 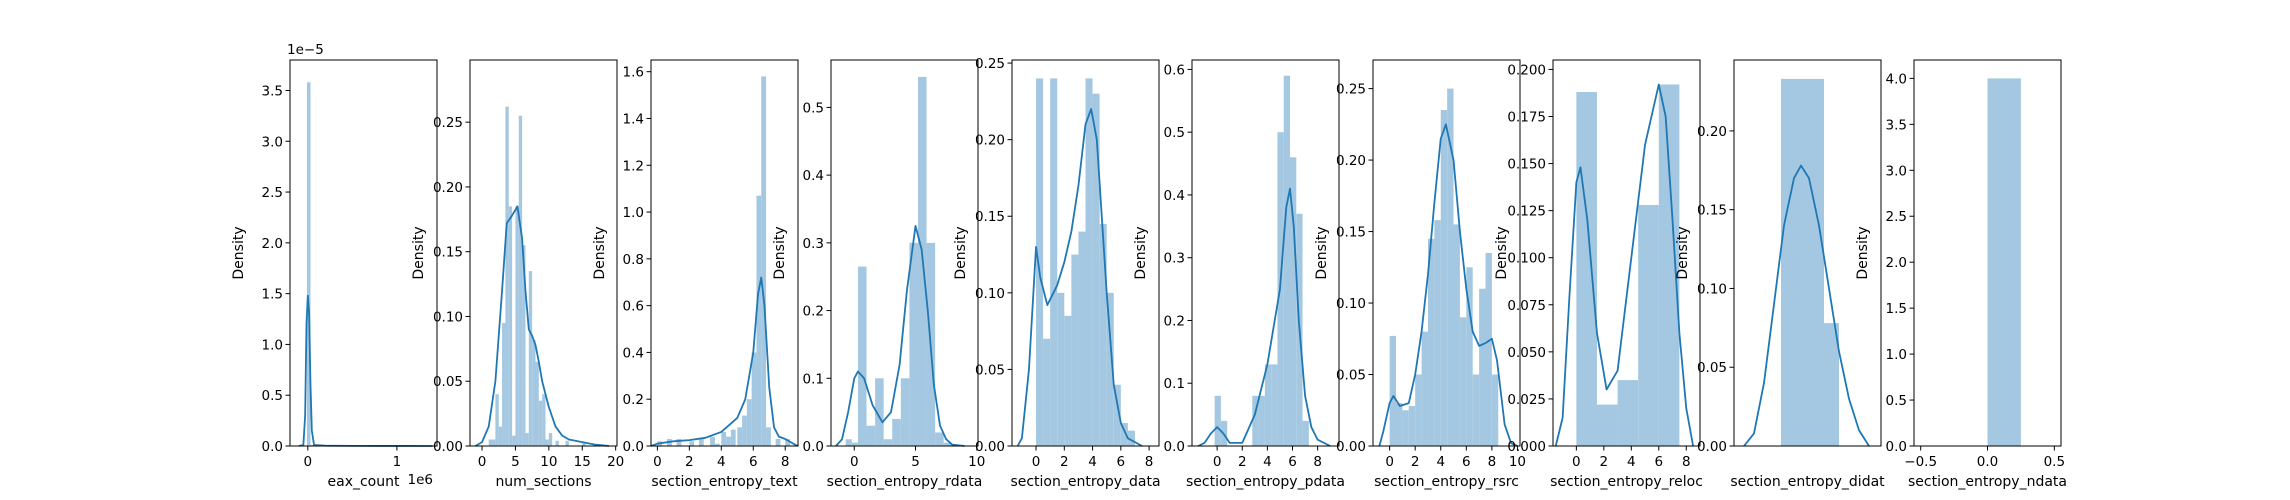 I want to click on x-tick-label: 1, so click(x=397, y=462).